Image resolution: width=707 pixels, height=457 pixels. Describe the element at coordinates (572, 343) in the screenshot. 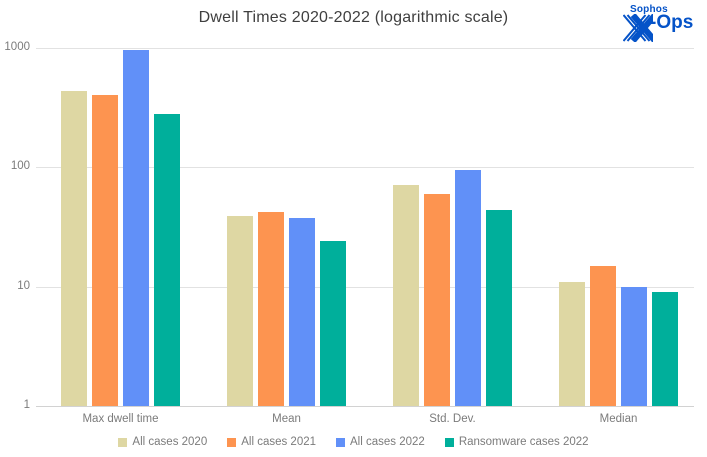

I see `bar-all-cases-2020-median` at that location.